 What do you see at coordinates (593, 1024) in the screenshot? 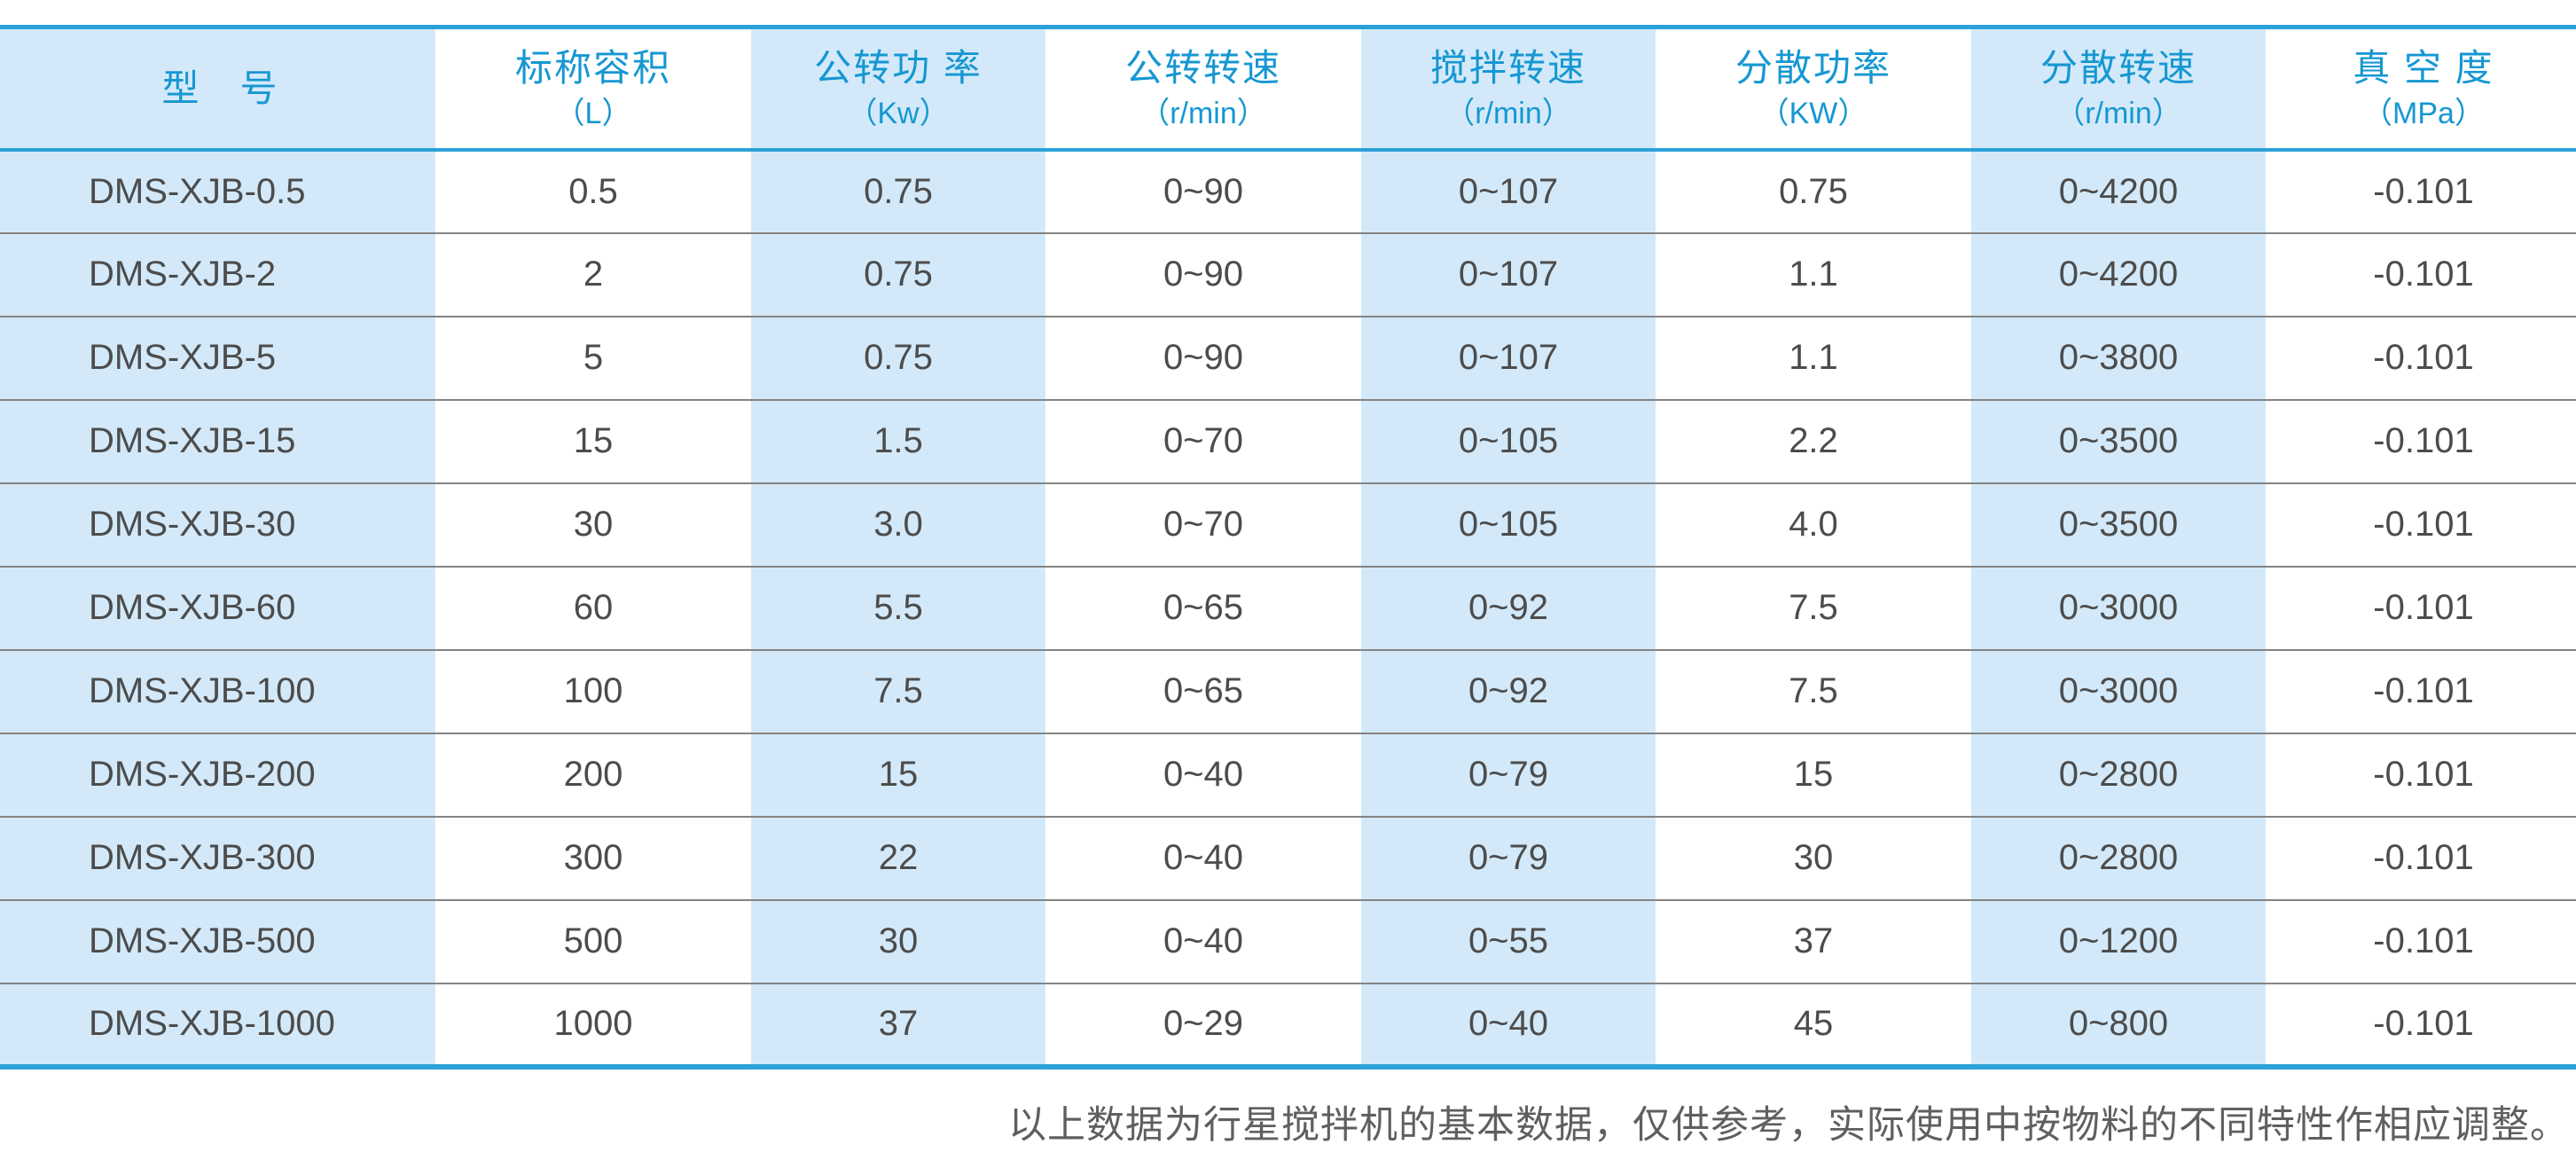
I see `value-cell: 1000` at bounding box center [593, 1024].